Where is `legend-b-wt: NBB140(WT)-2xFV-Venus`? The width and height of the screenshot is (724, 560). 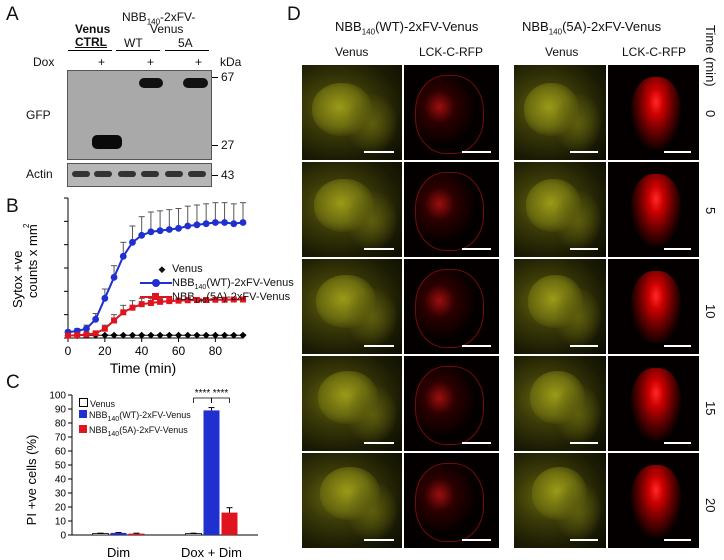
legend-b-wt: NBB140(WT)-2xFV-Venus is located at coordinates (217, 284).